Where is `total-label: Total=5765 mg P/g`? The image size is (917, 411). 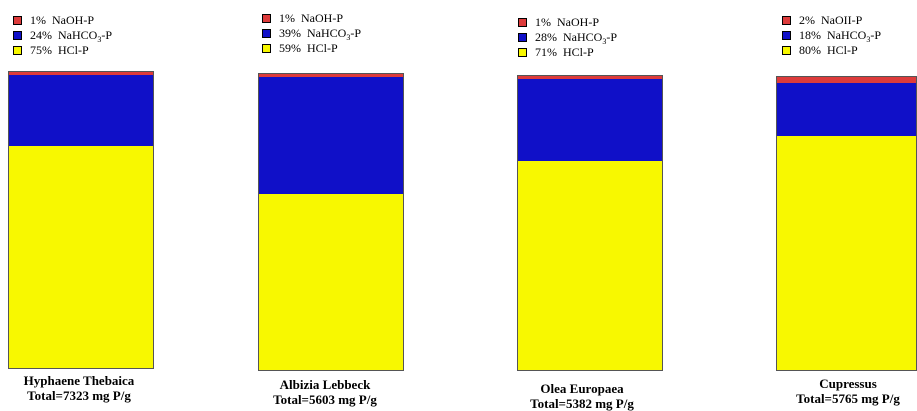
total-label: Total=5765 mg P/g is located at coordinates (848, 398).